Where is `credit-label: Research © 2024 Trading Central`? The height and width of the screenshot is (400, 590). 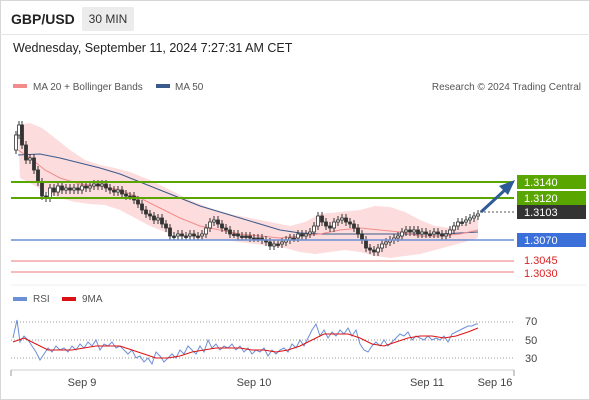
credit-label: Research © 2024 Trading Central is located at coordinates (506, 87).